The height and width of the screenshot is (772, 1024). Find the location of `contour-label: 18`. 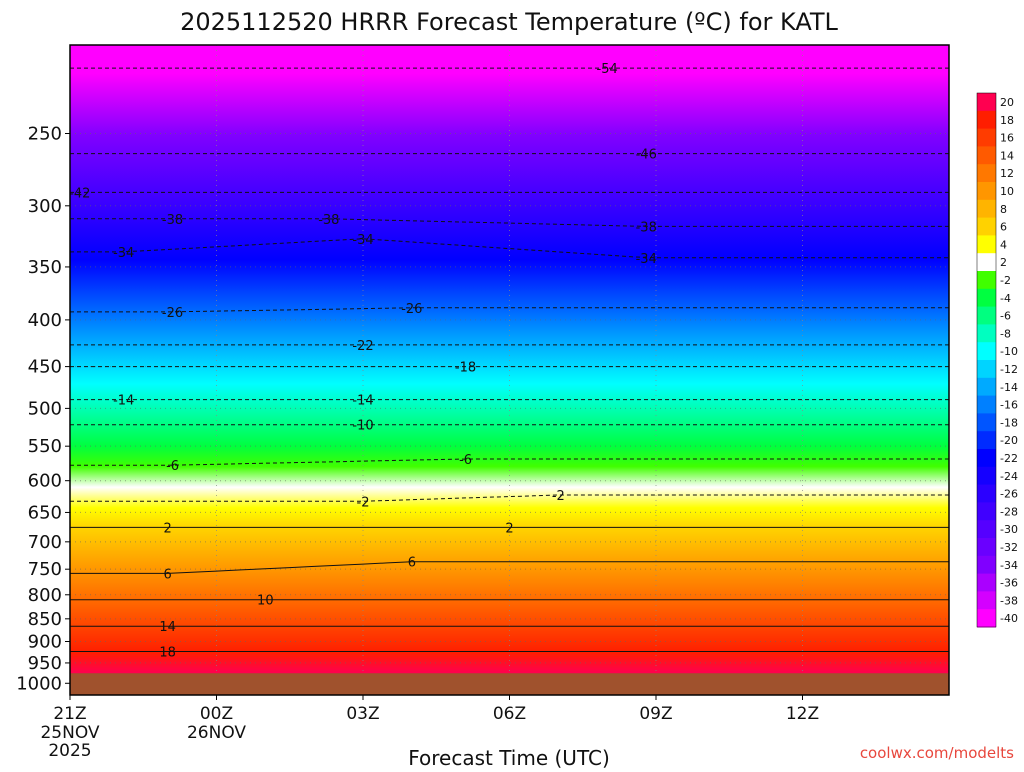

contour-label: 18 is located at coordinates (167, 653).